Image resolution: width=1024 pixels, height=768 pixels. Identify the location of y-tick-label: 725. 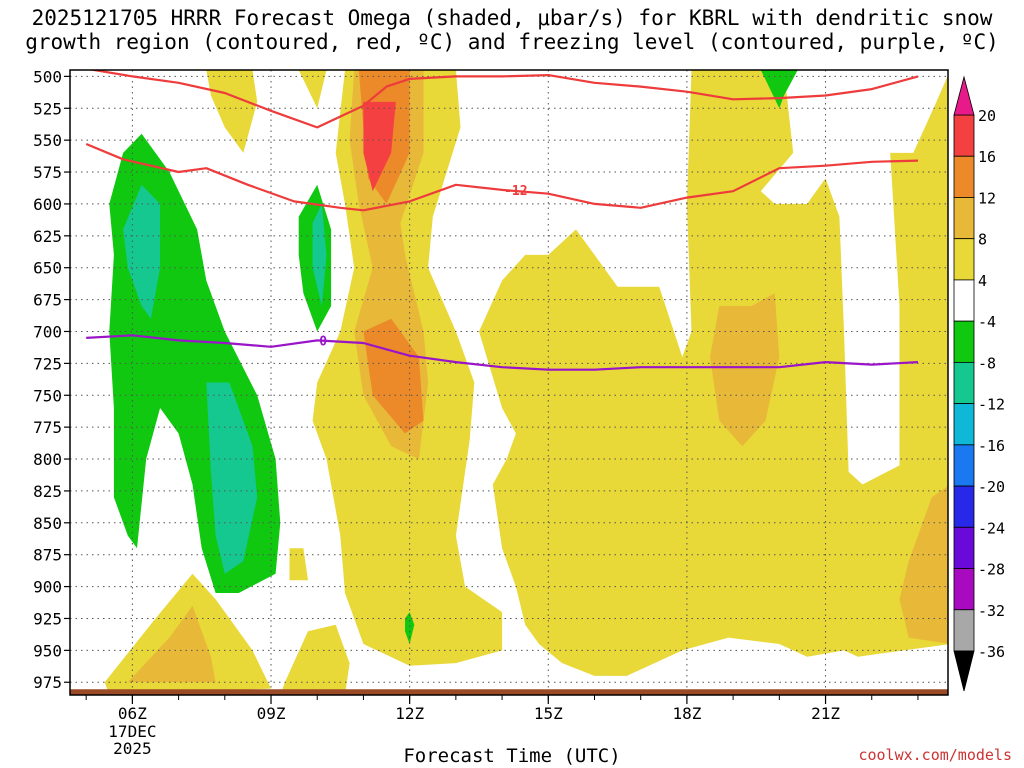
(47, 363).